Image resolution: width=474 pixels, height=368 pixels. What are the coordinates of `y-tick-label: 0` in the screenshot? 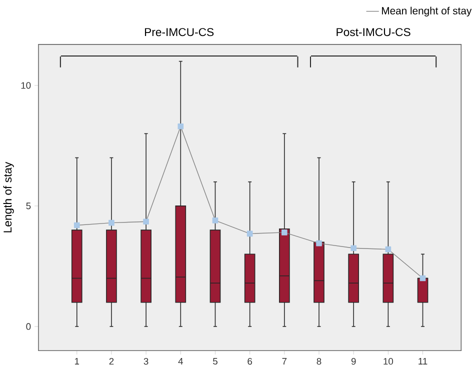 It's located at (28, 326).